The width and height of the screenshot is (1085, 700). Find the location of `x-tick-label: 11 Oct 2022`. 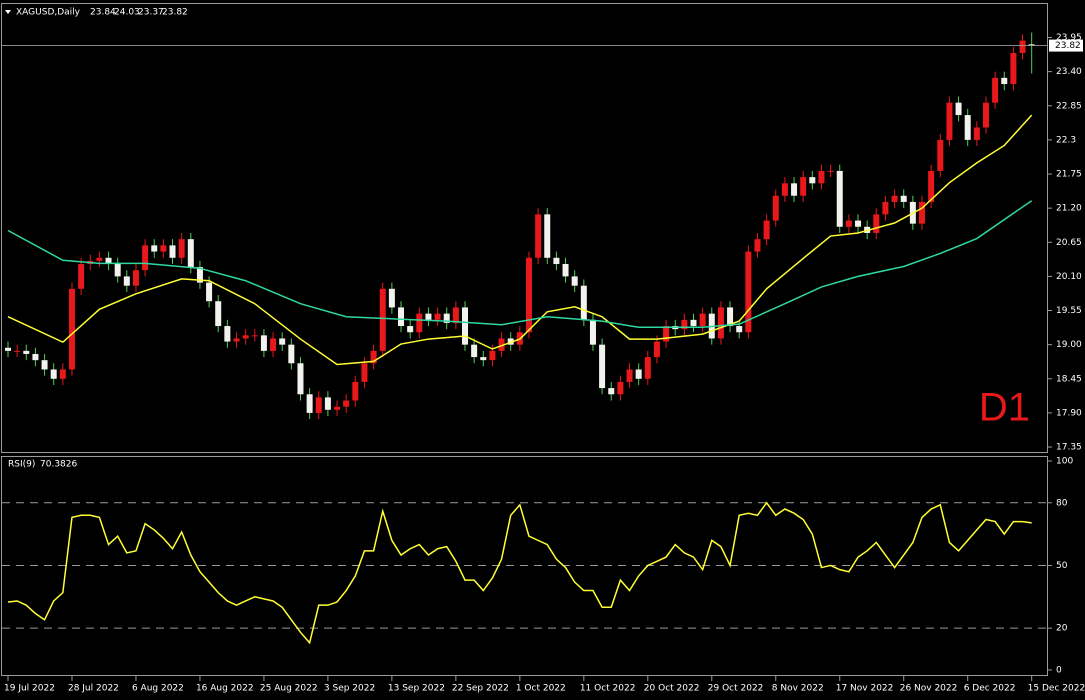

x-tick-label: 11 Oct 2022 is located at coordinates (608, 689).